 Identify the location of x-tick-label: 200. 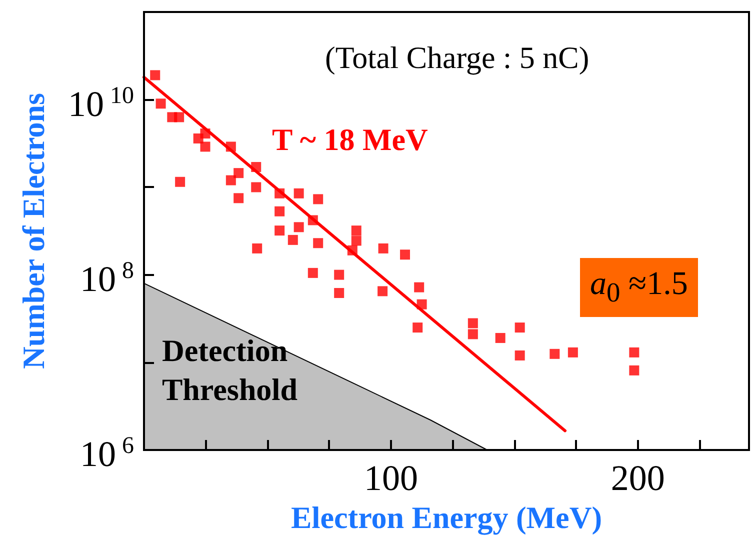
(637, 478).